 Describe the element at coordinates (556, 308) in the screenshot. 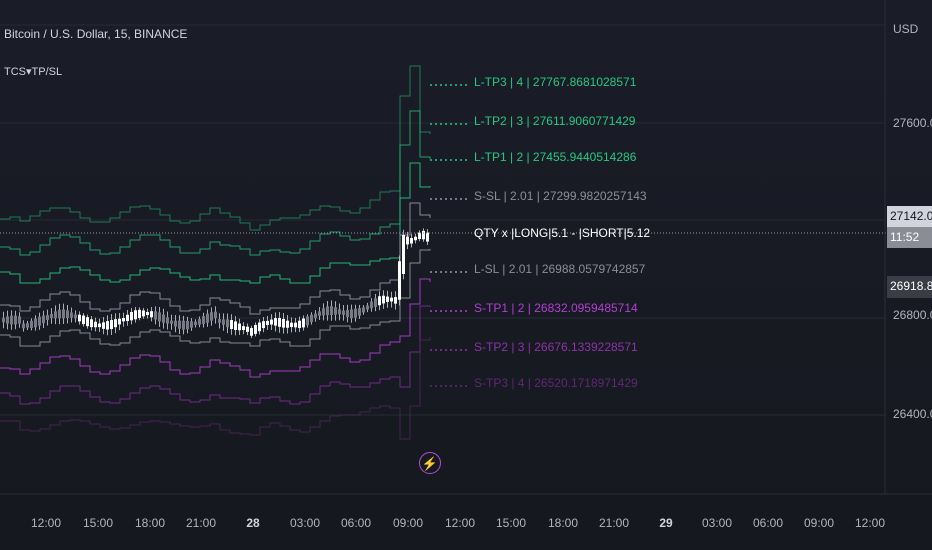

I see `level-label-s-tp1: S-TP1 | 2 | 26832.0959485714` at that location.